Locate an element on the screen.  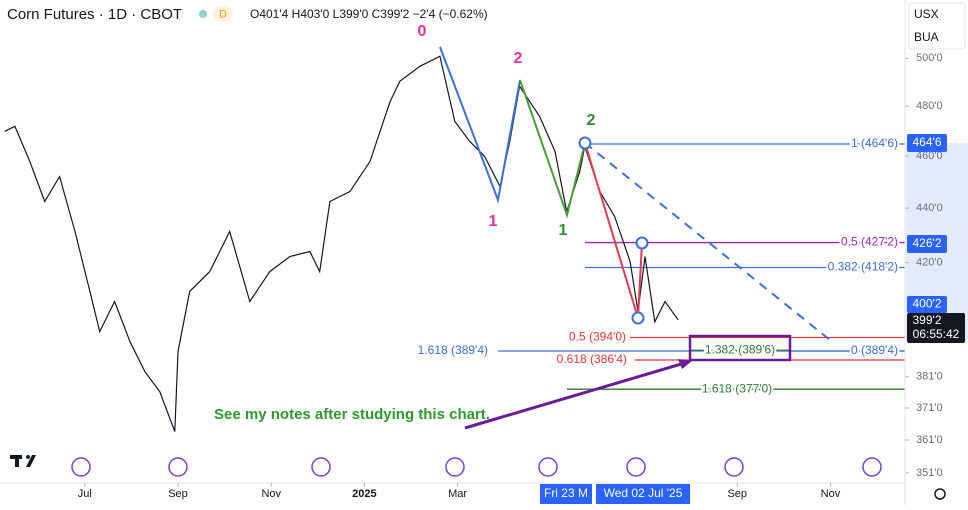
replay-icons is located at coordinates (476, 467).